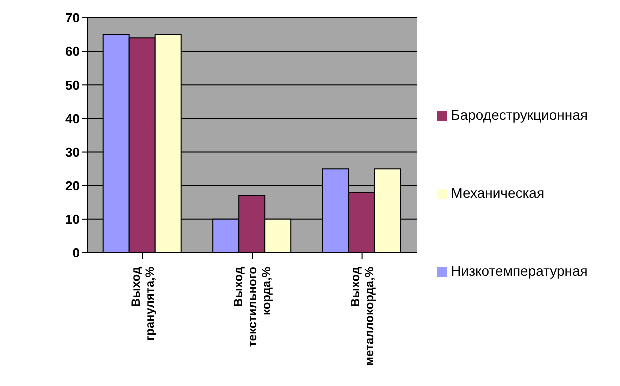 The height and width of the screenshot is (386, 620). Describe the element at coordinates (73, 186) in the screenshot. I see `y-tick-label: 20` at that location.